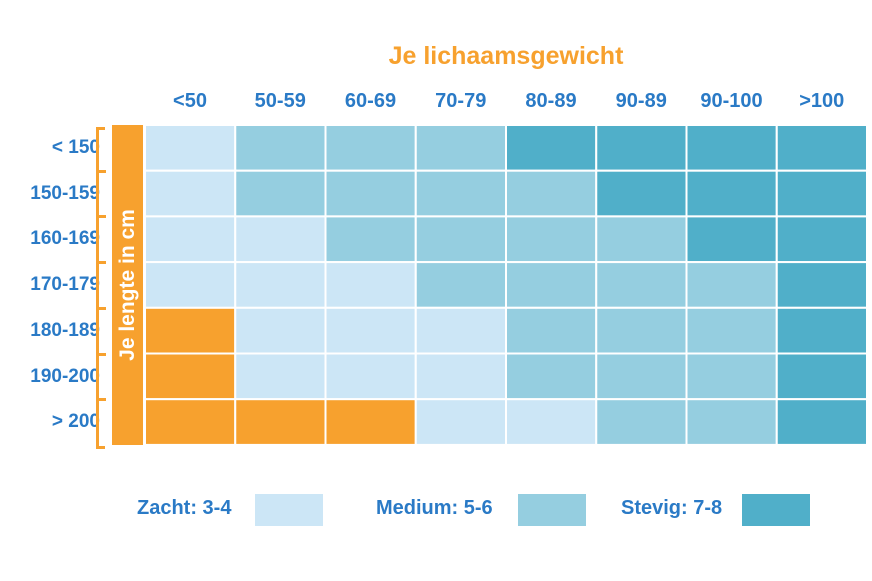  What do you see at coordinates (65, 330) in the screenshot?
I see `y-tick-label: 180-189` at bounding box center [65, 330].